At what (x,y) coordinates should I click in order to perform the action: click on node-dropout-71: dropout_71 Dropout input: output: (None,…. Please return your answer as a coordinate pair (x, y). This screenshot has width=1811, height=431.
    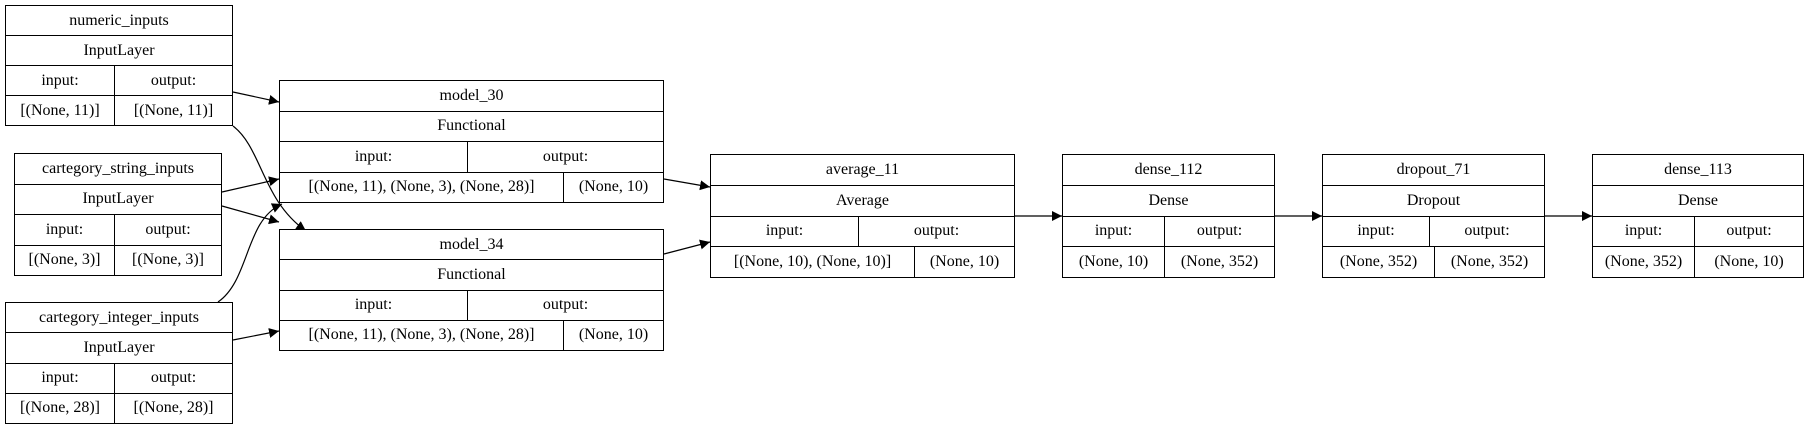
    Looking at the image, I should click on (1433, 216).